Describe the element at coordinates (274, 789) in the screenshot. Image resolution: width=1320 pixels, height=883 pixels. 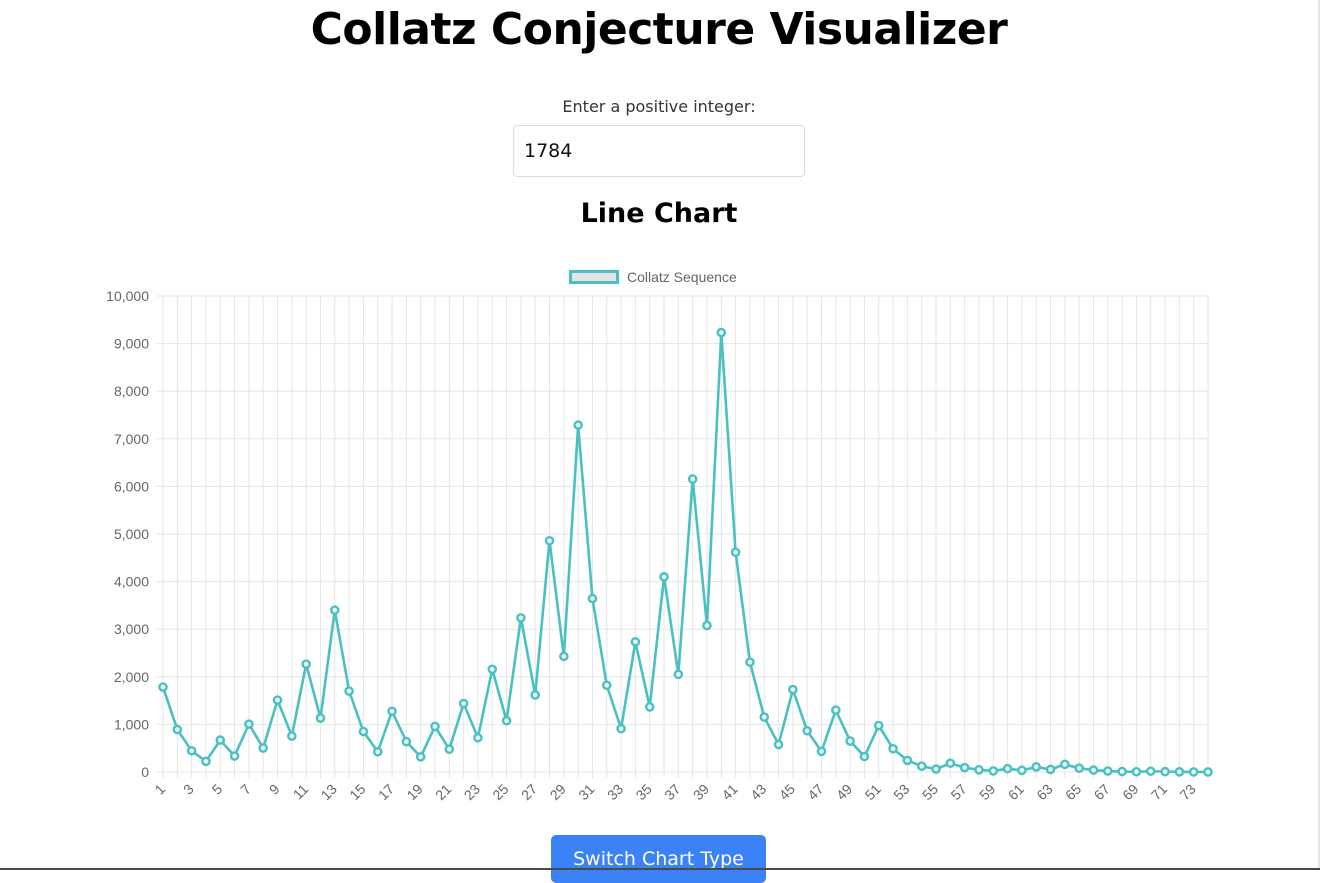
I see `x-tick-label: 9` at that location.